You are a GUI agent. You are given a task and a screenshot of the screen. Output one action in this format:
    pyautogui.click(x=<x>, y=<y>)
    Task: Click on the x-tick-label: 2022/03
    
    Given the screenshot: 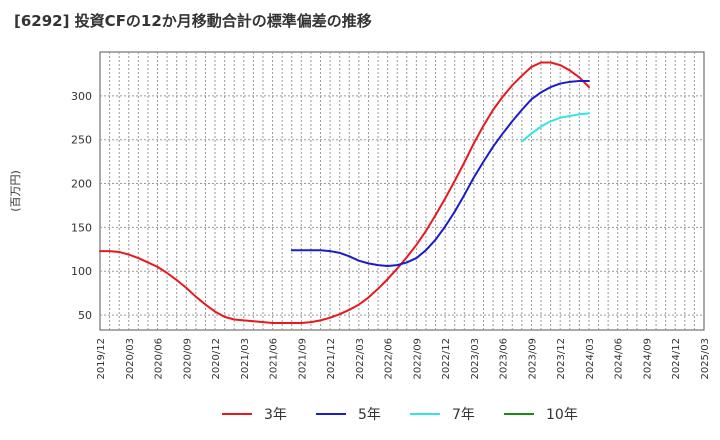 What is the action you would take?
    pyautogui.click(x=360, y=359)
    